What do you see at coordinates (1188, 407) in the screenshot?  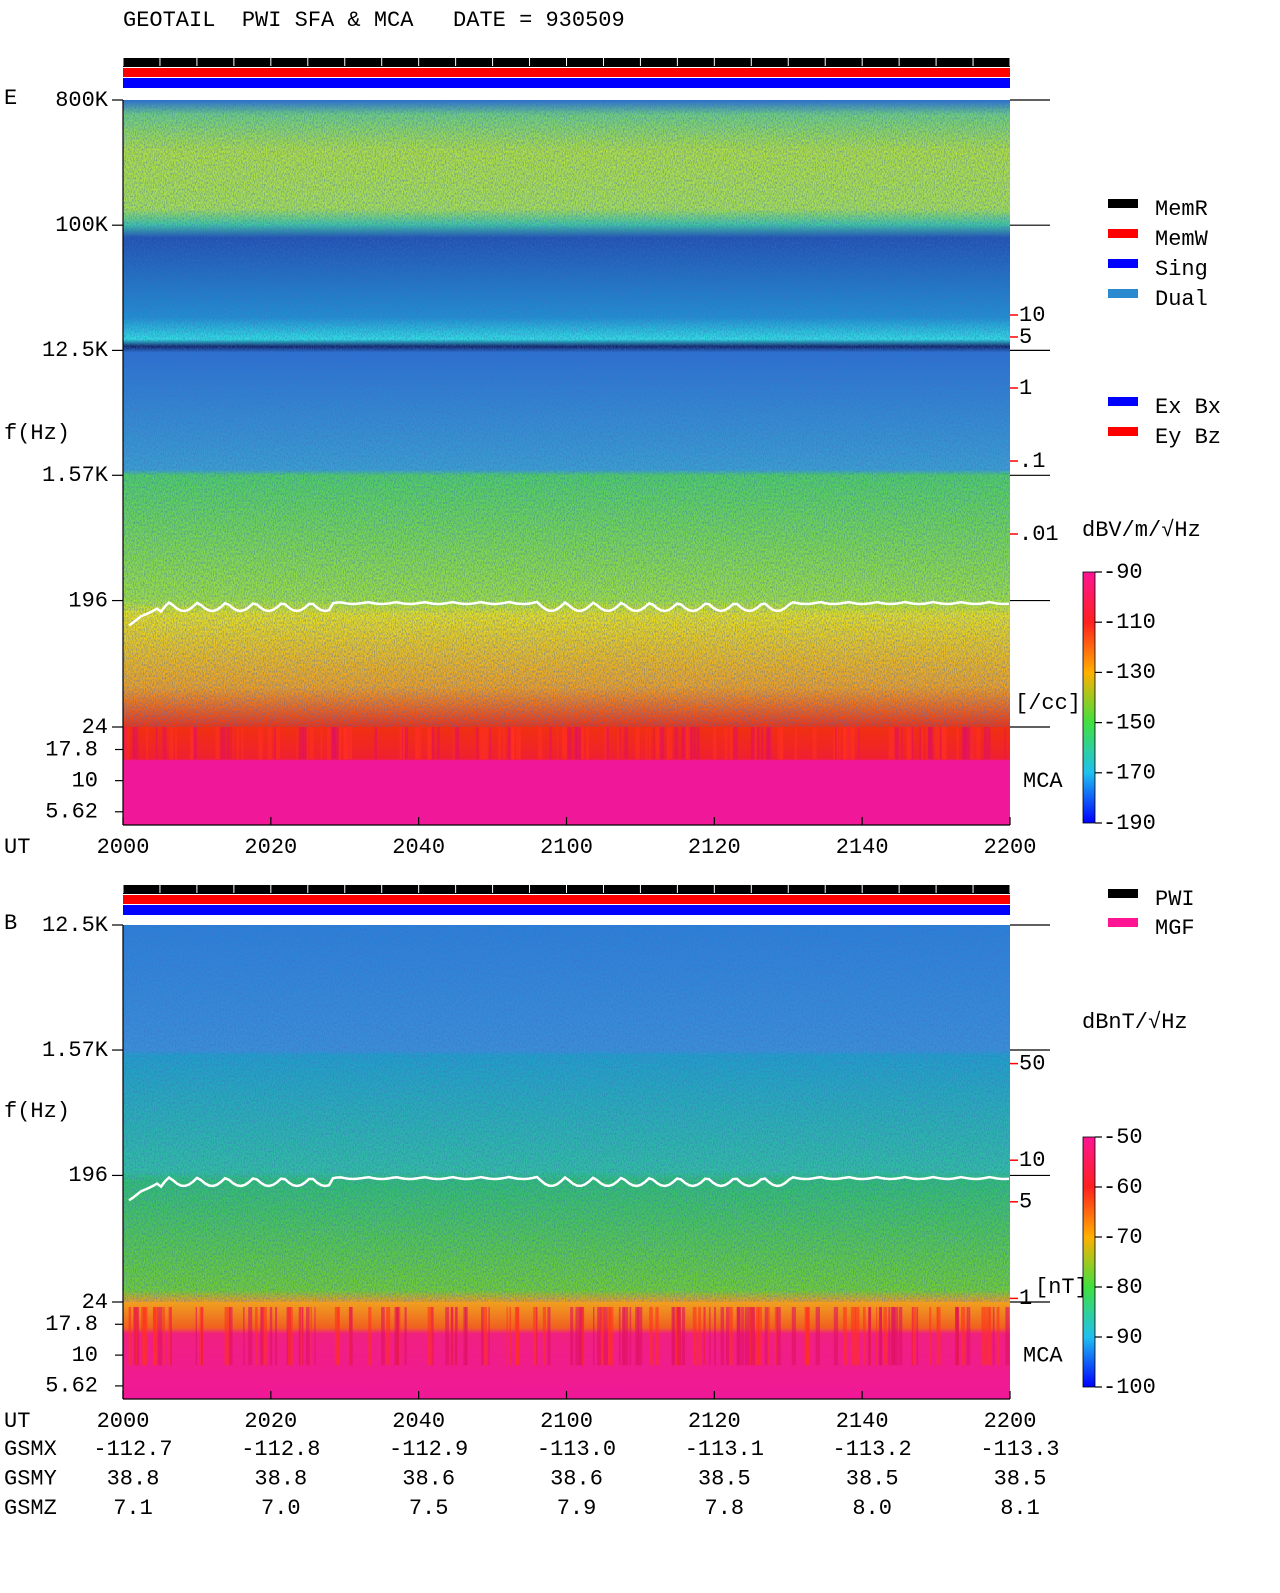 I see `legend-label: Ex Bx` at bounding box center [1188, 407].